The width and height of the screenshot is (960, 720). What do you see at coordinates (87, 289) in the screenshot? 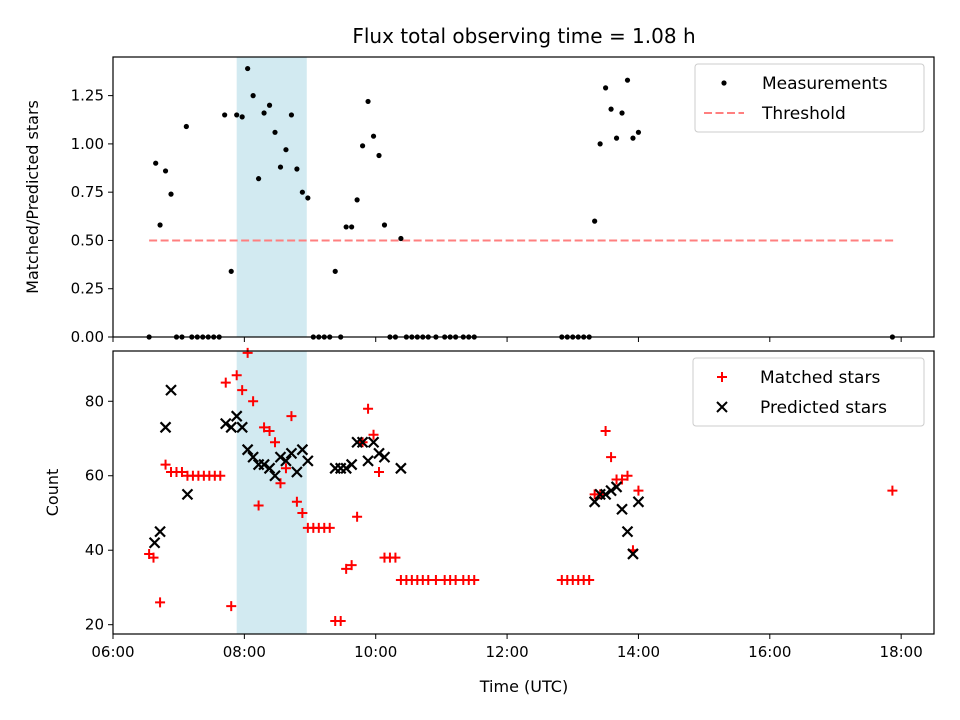
I see `y-tick-label: 0.25` at bounding box center [87, 289].